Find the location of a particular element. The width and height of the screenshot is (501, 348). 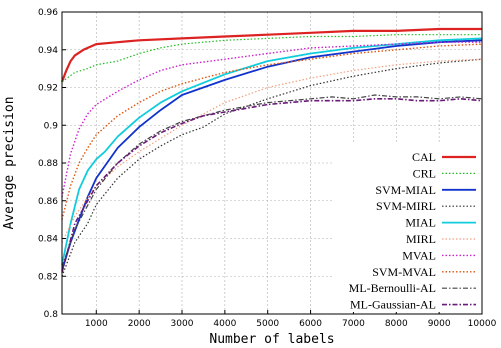

legend-label: SVM-MIAL is located at coordinates (405, 190).